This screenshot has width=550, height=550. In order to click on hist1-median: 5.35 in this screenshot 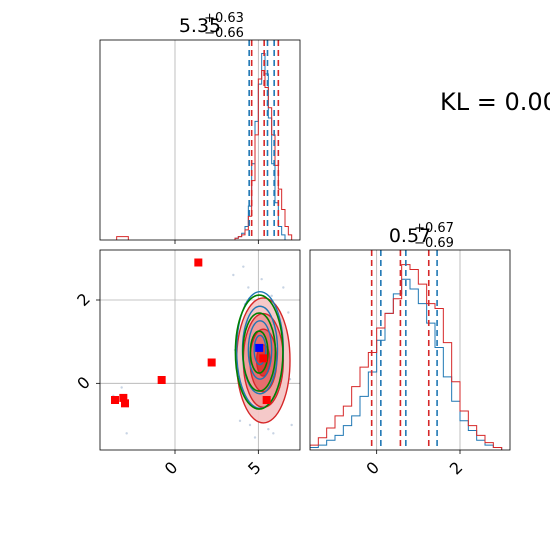, I will do `click(200, 26)`.